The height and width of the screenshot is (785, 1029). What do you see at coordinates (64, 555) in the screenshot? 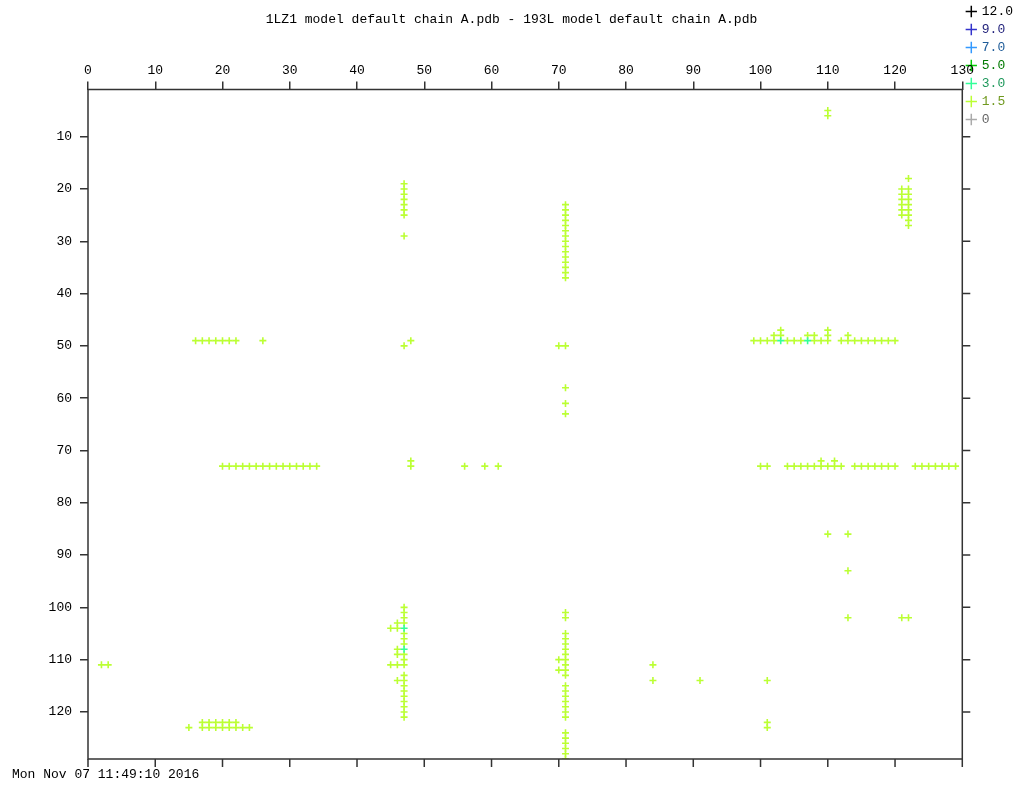
I see `y-tick-label: 90` at bounding box center [64, 555].